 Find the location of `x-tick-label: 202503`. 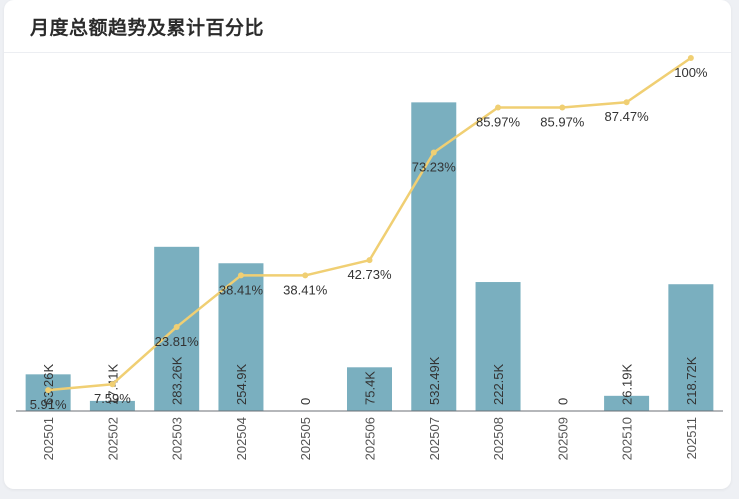

x-tick-label: 202503 is located at coordinates (177, 438).